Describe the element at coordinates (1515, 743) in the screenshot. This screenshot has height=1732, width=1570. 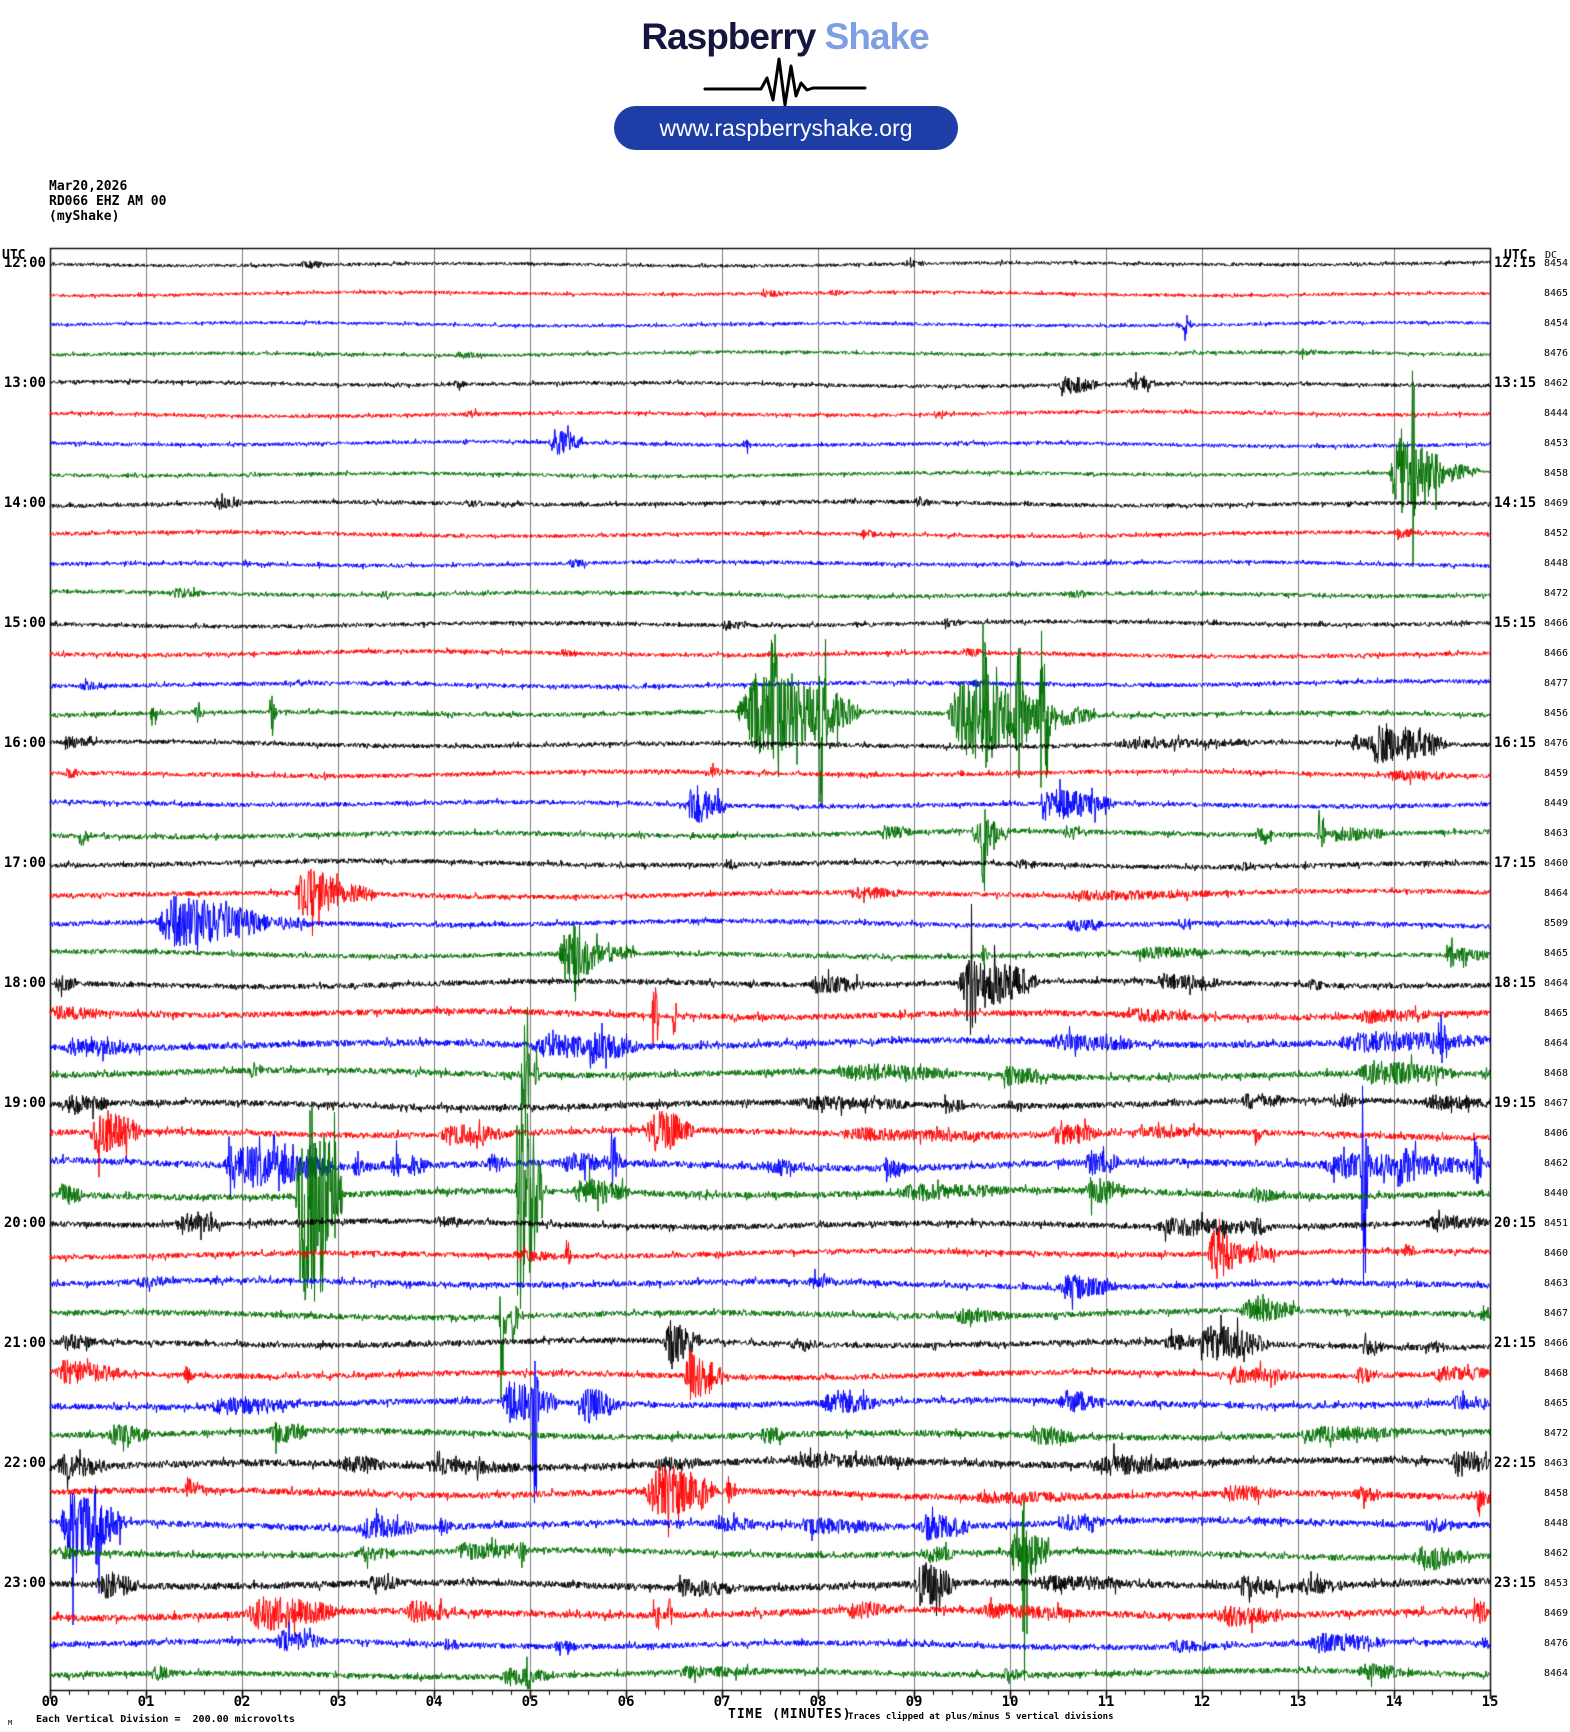
I see `hour-label-right: 16:15` at that location.